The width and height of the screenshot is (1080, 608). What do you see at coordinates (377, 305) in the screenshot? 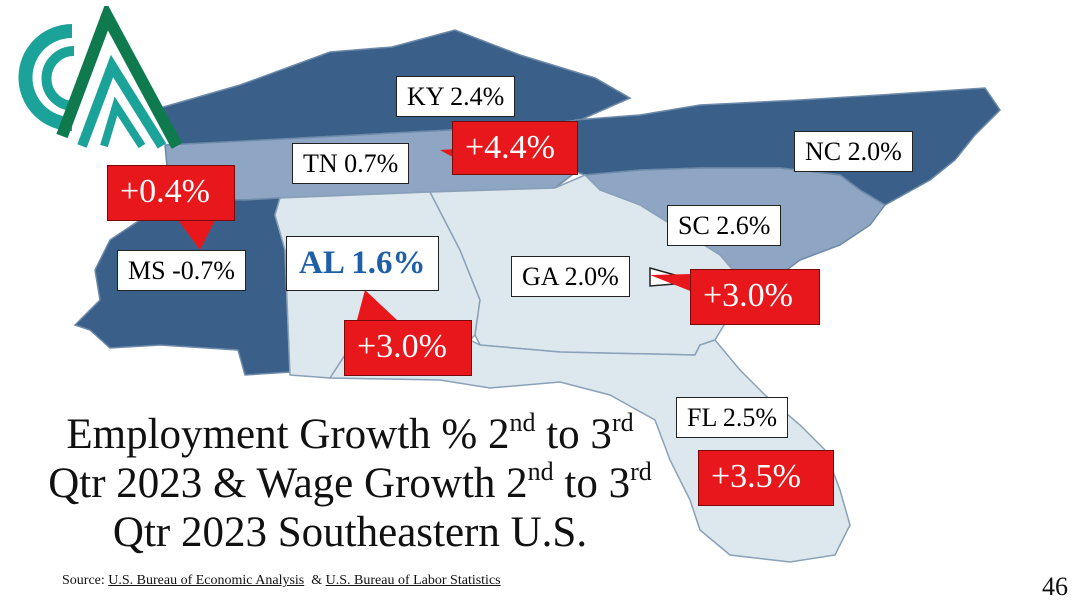
I see `al-callout-tail` at bounding box center [377, 305].